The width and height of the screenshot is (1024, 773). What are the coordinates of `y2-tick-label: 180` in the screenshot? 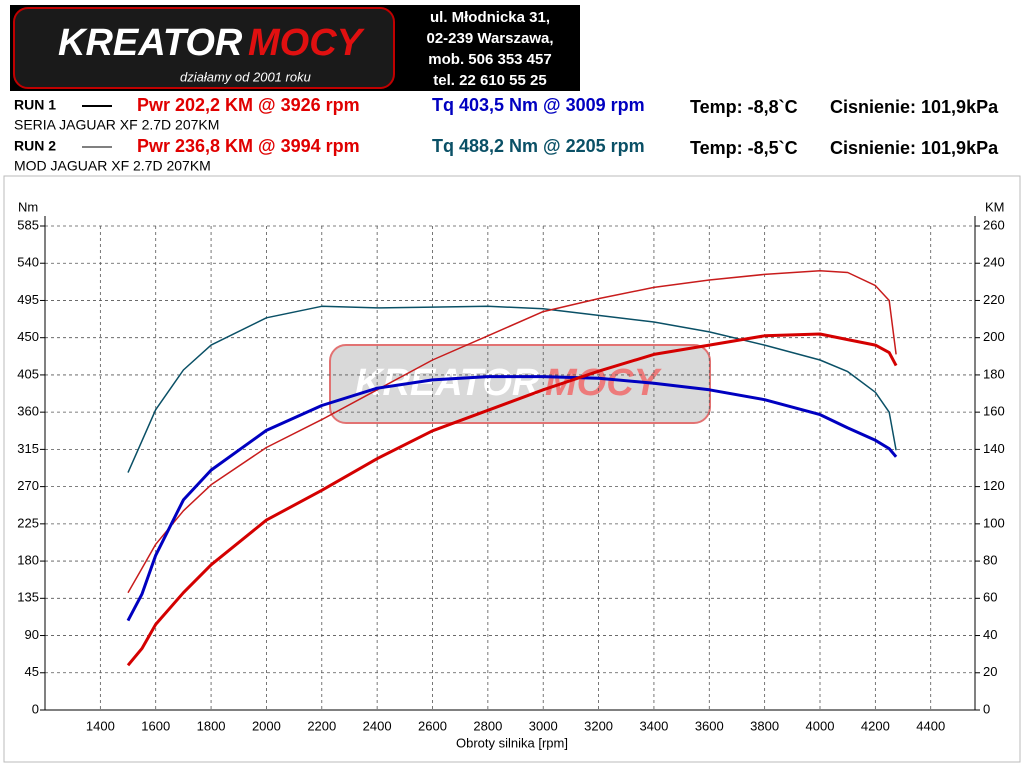 It's located at (994, 373).